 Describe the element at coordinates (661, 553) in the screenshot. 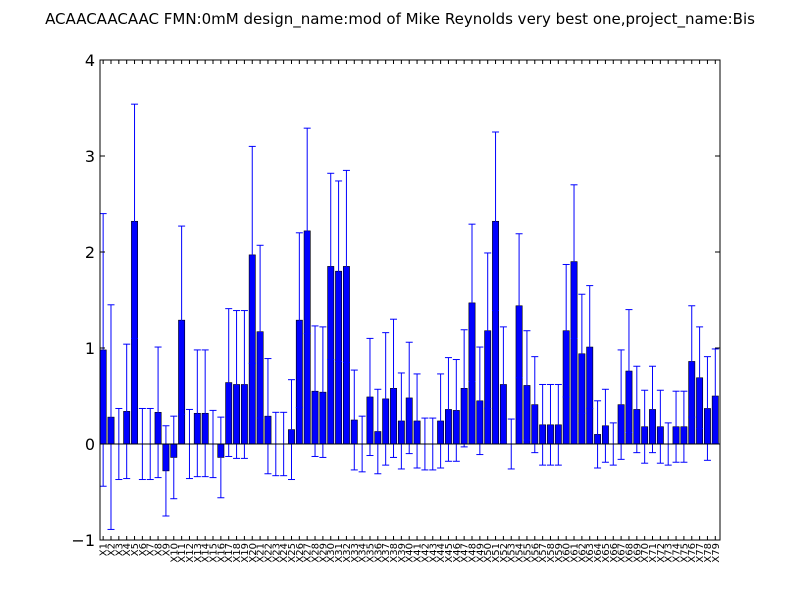

I see `x-tick-label: X72` at that location.